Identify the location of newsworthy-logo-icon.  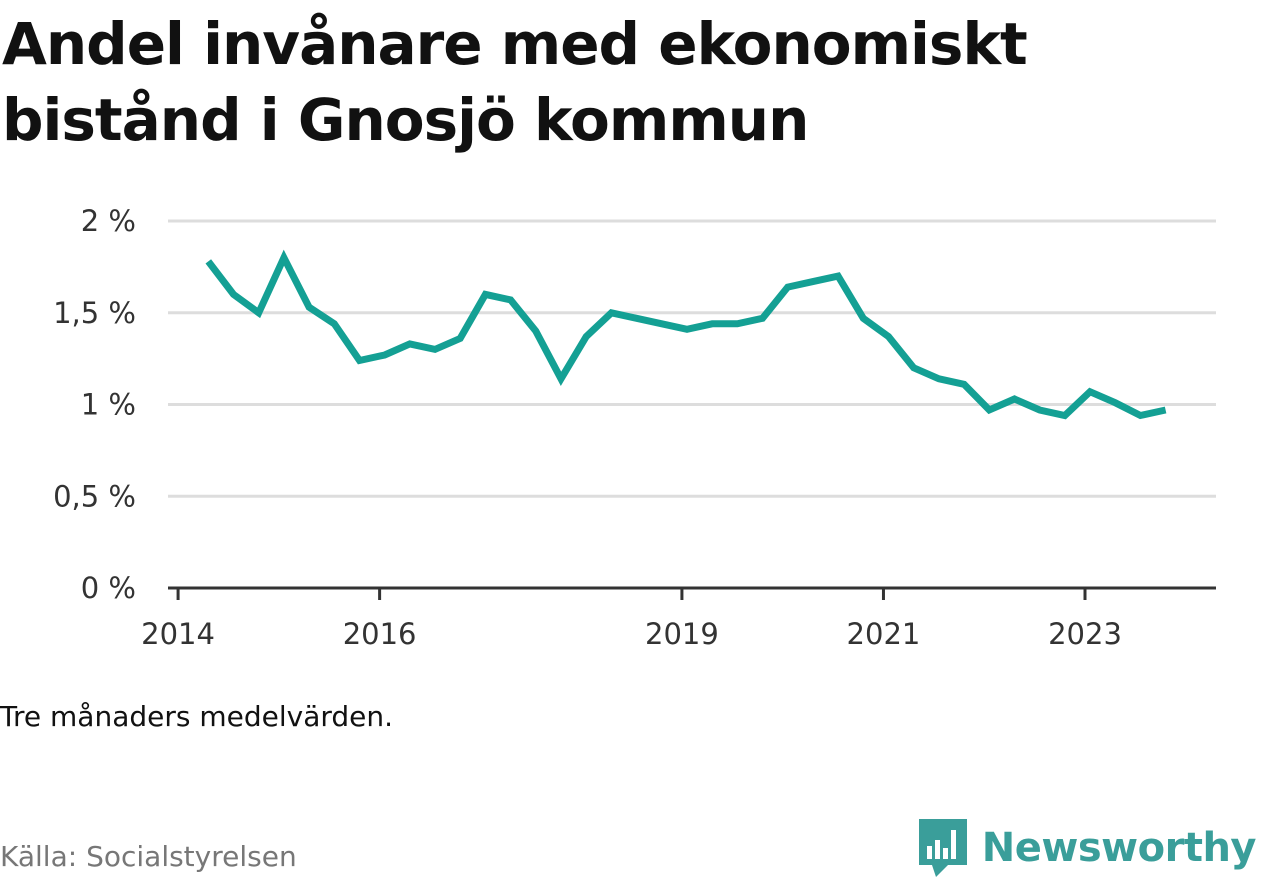
(942, 848).